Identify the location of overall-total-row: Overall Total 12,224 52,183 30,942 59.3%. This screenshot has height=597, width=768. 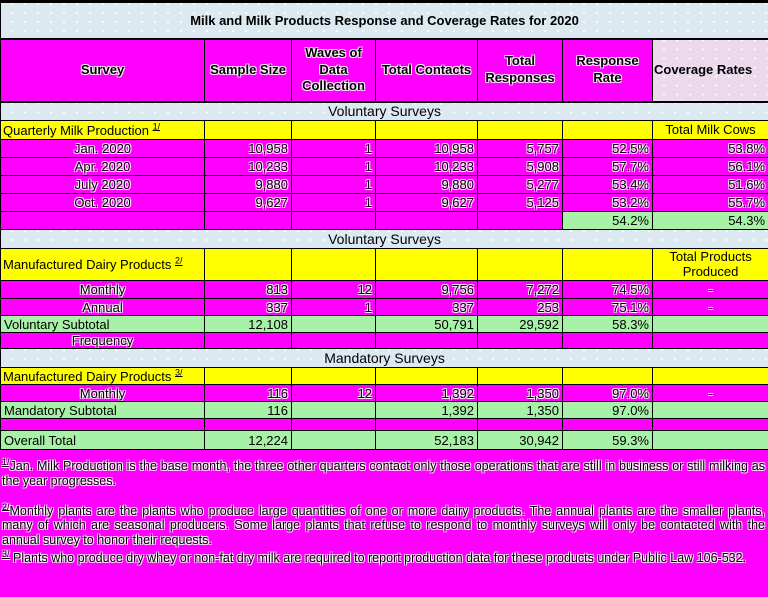
(384, 440).